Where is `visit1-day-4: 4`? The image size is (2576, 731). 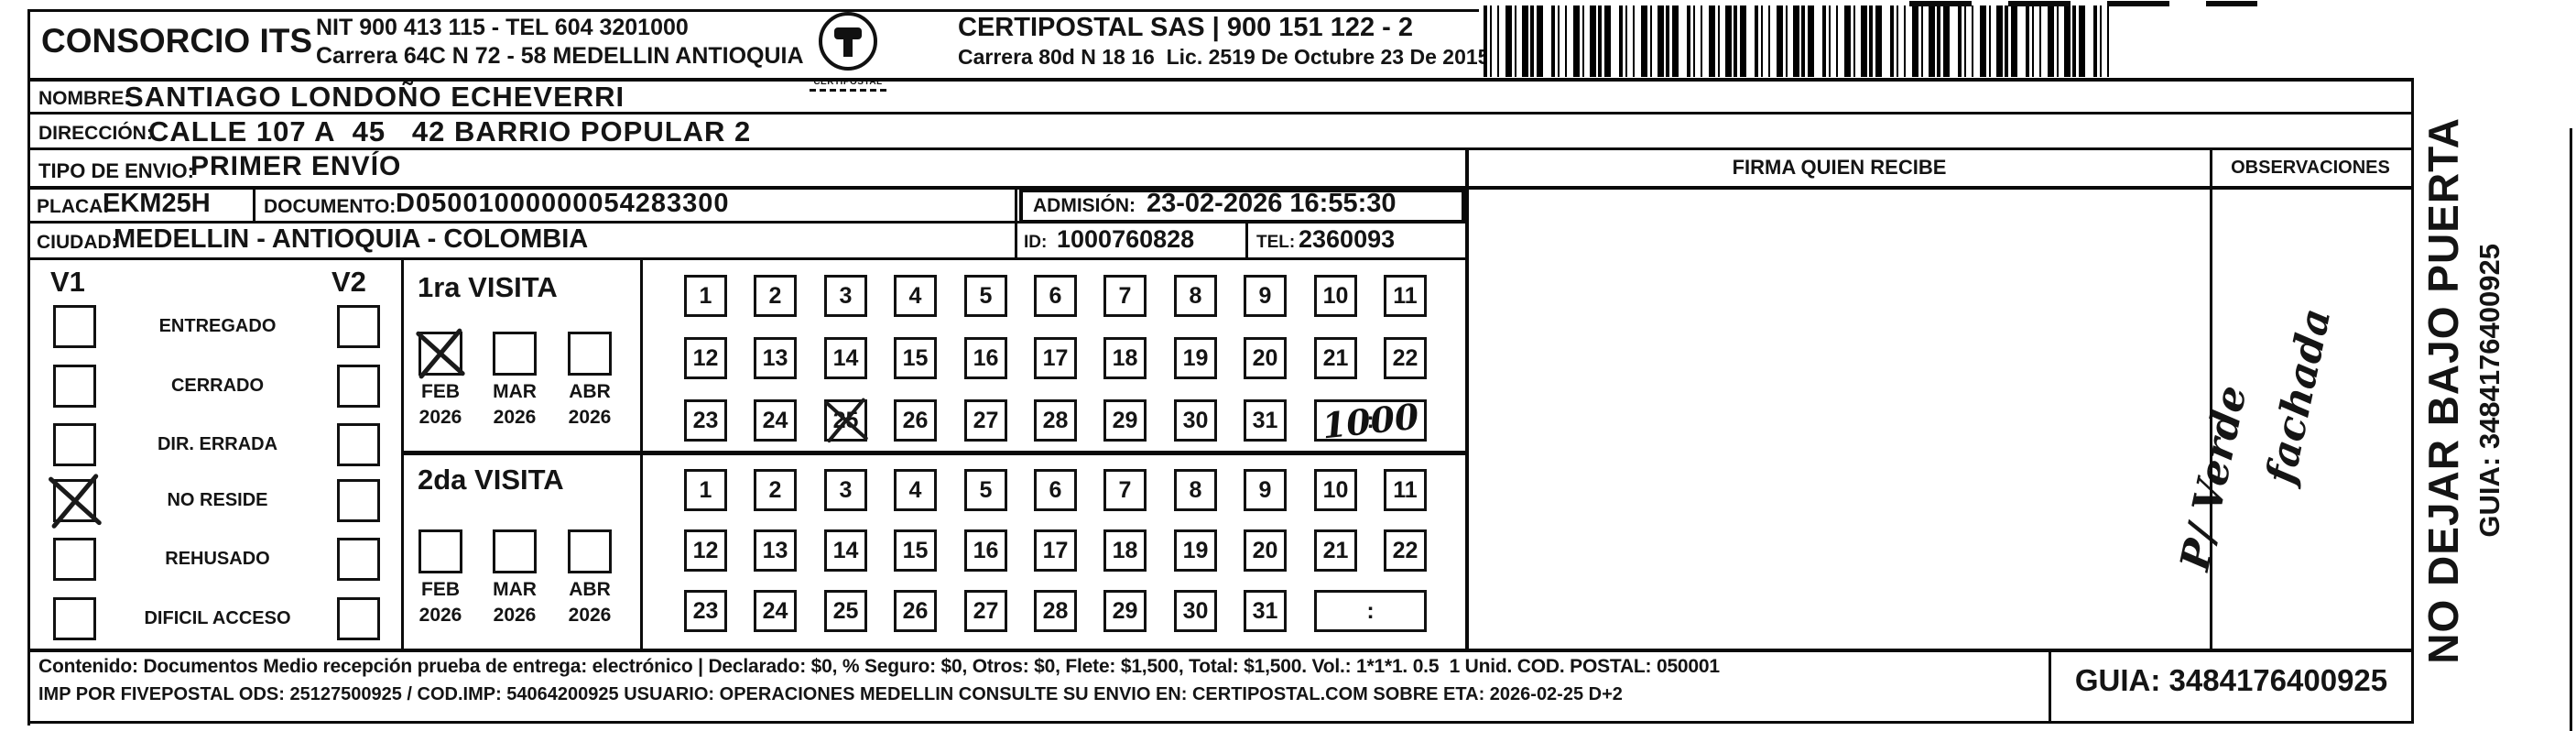
visit1-day-4: 4 is located at coordinates (915, 296).